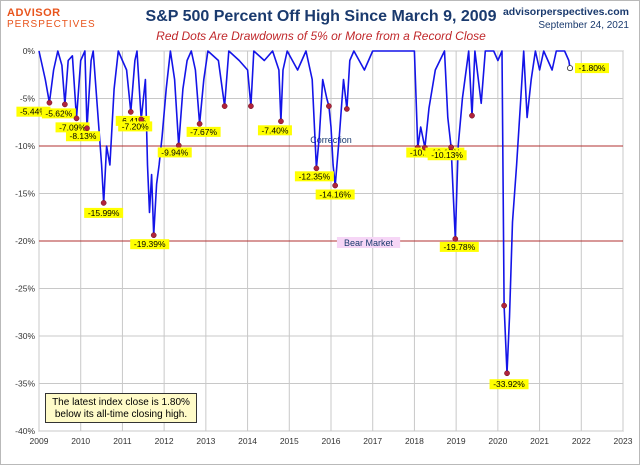 This screenshot has width=640, height=466. I want to click on drawdown-label: -15.99%, so click(104, 213).